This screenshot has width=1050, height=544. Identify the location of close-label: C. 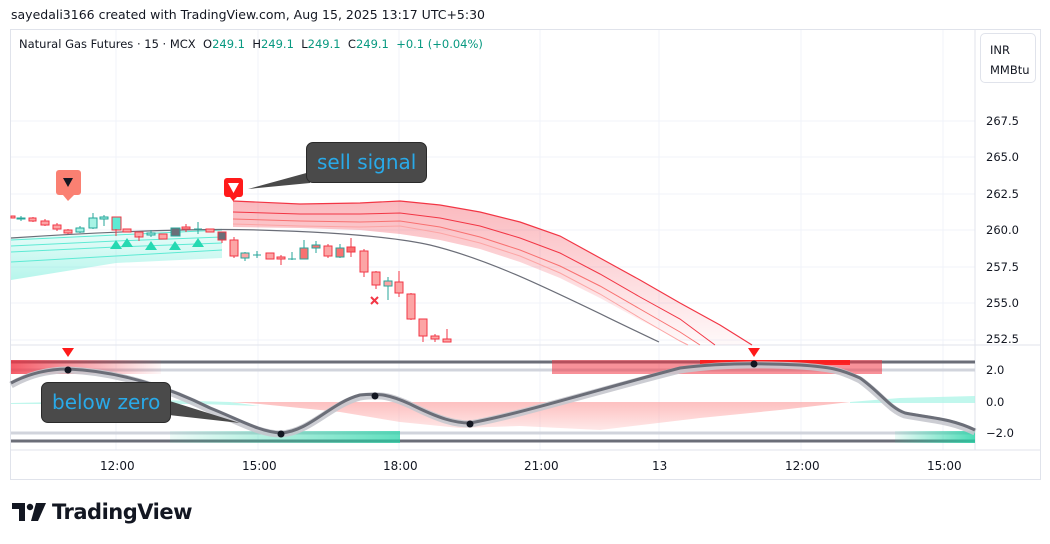
(351, 44).